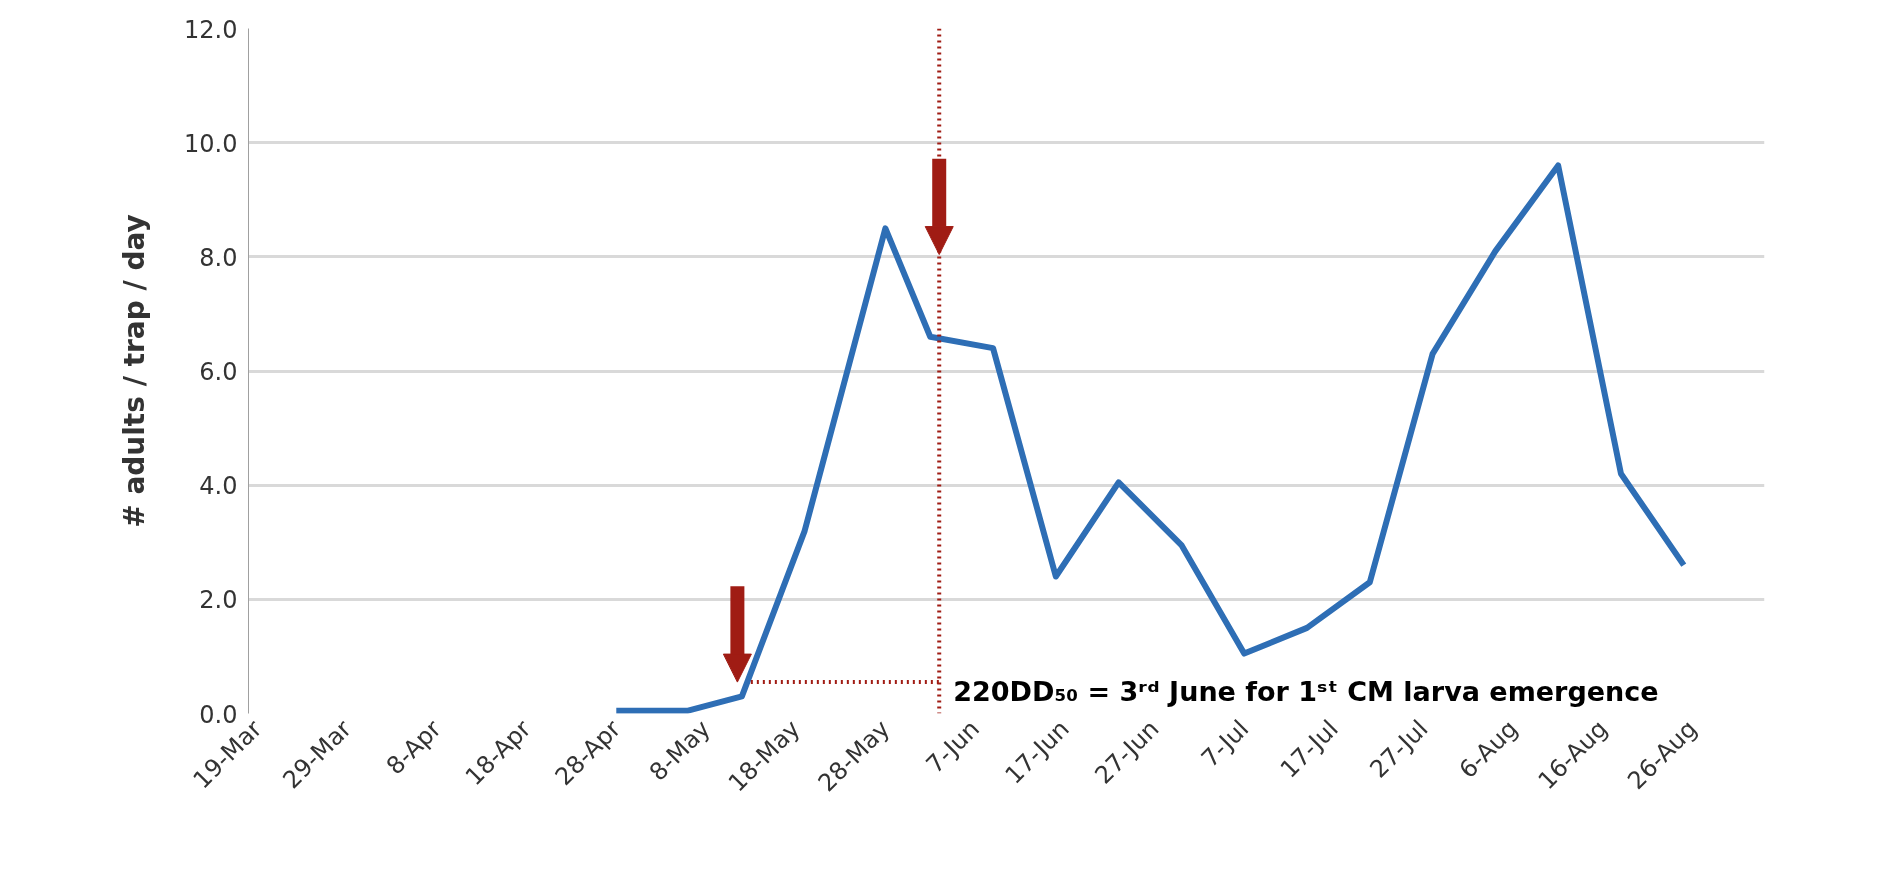 The image size is (1894, 888). What do you see at coordinates (218, 372) in the screenshot?
I see `y-tick-label: 6.0` at bounding box center [218, 372].